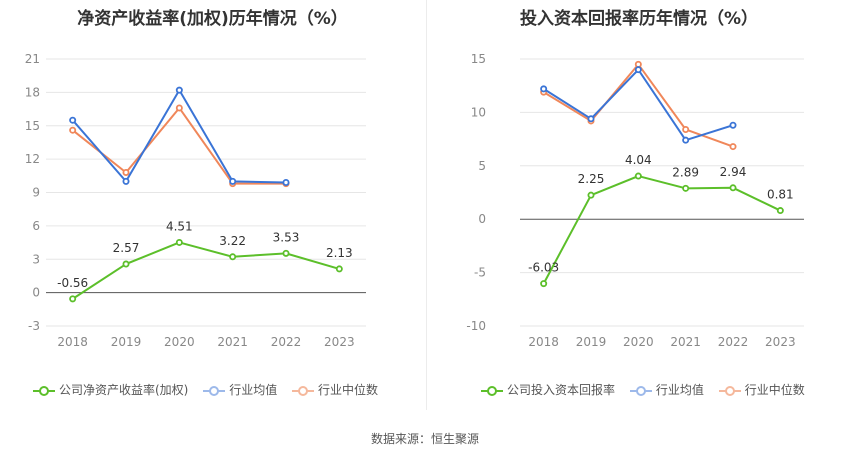 The image size is (850, 459). What do you see at coordinates (685, 172) in the screenshot?
I see `data-label: 2.89` at bounding box center [685, 172].